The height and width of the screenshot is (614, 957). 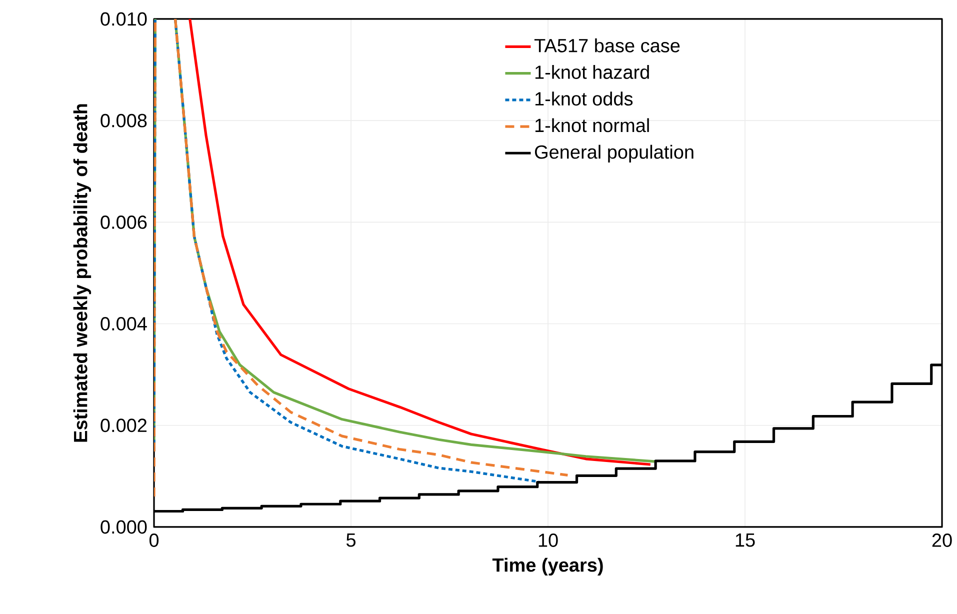 I want to click on legend-label: General population, so click(x=614, y=153).